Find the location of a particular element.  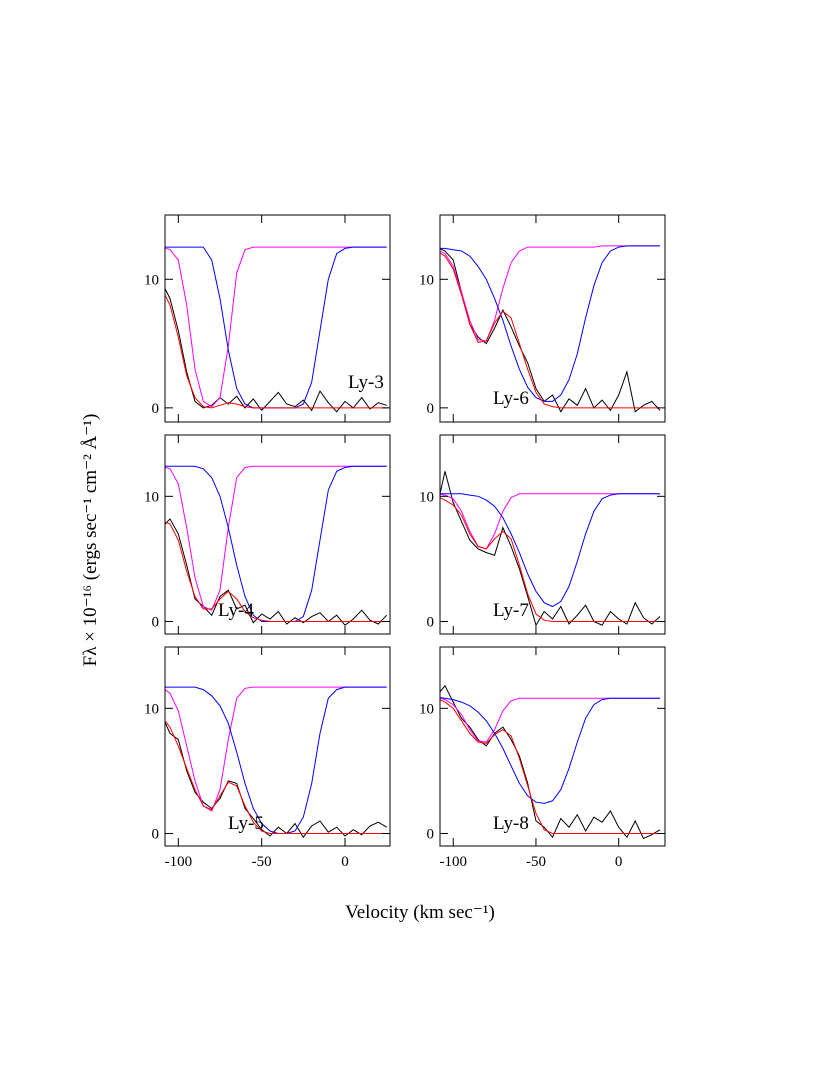

panel-label: Ly-5 is located at coordinates (246, 823).